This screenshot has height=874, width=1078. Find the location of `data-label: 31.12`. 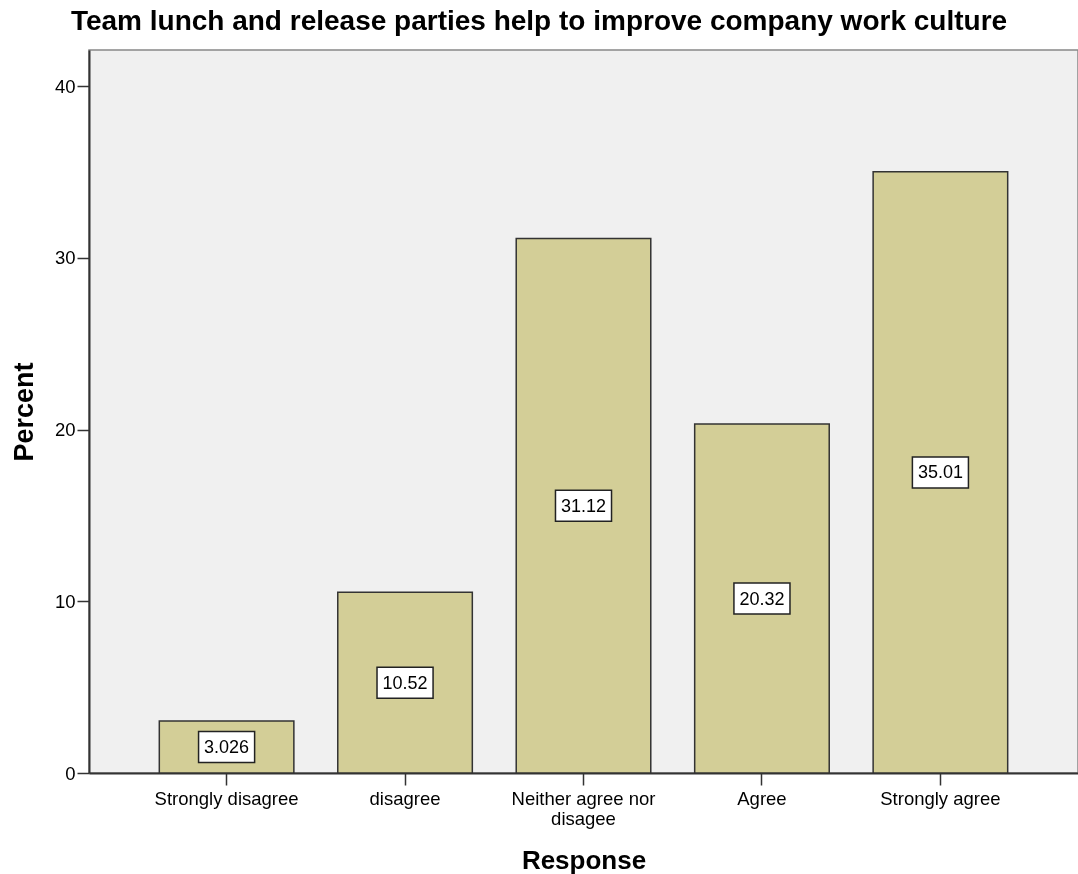

data-label: 31.12 is located at coordinates (583, 505).